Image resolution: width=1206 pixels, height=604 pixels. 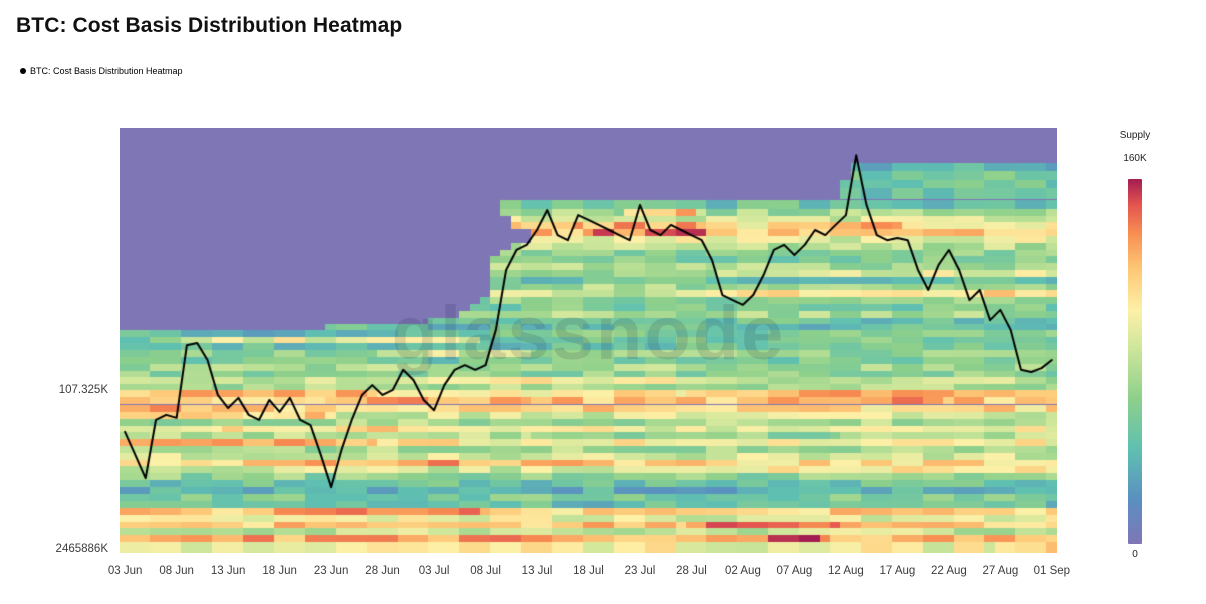 I want to click on x-axis-tick-label: 12 Aug, so click(x=845, y=571).